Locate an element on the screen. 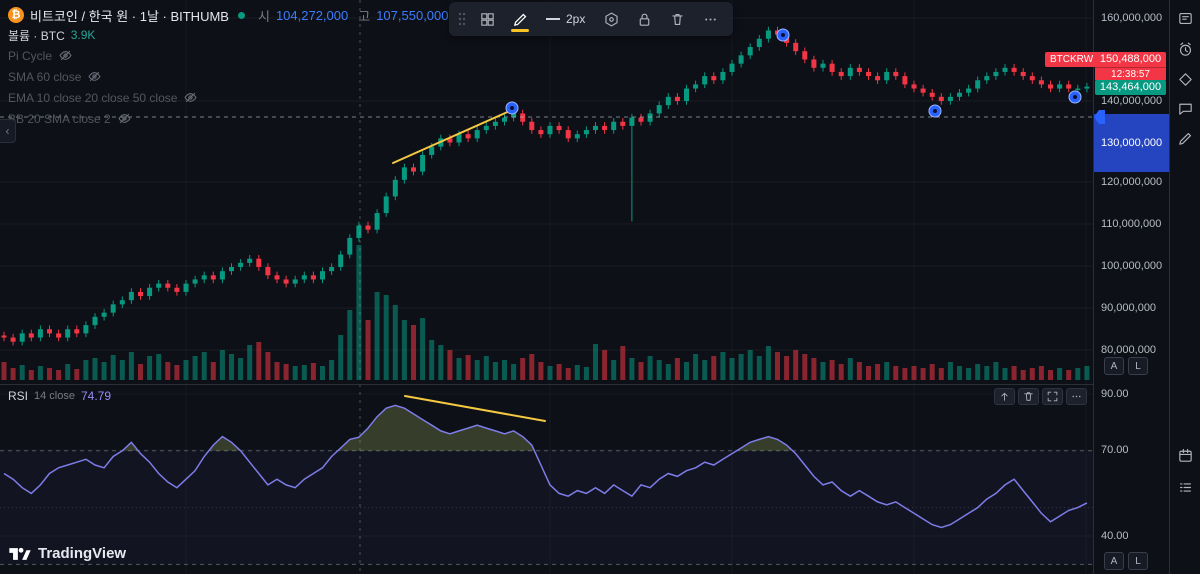  rsi-name: RSI is located at coordinates (18, 396).